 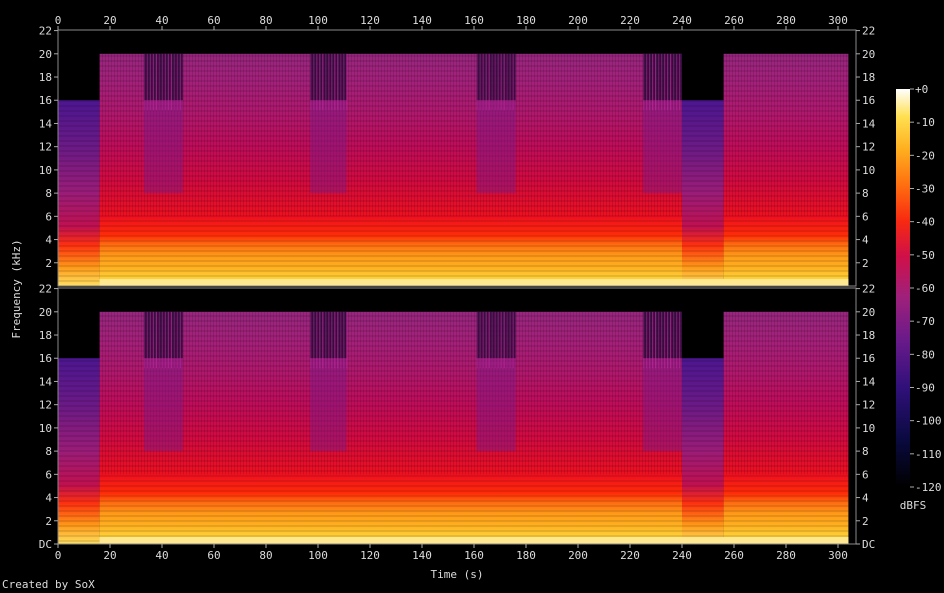 I want to click on y-tick-label: DC, so click(x=45, y=544).